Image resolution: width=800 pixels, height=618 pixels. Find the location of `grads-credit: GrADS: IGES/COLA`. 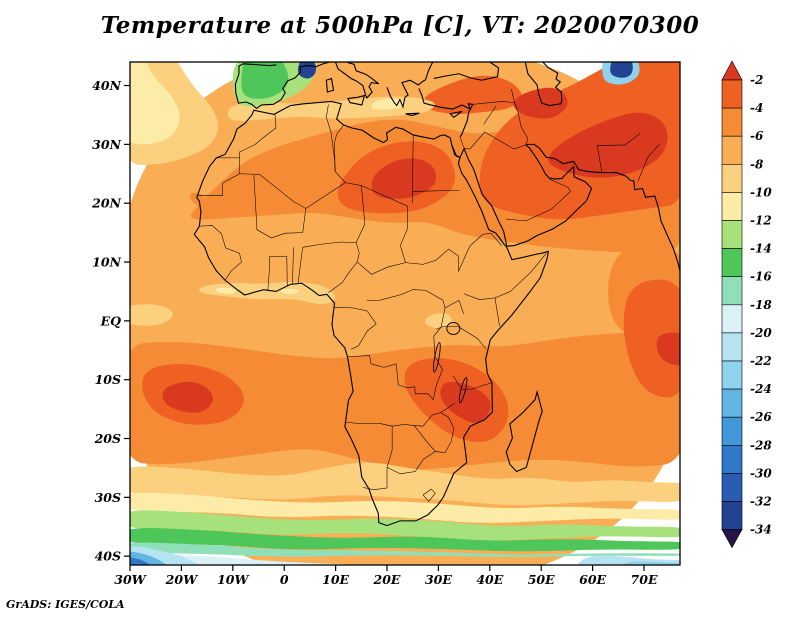

grads-credit: GrADS: IGES/COLA is located at coordinates (65, 604).